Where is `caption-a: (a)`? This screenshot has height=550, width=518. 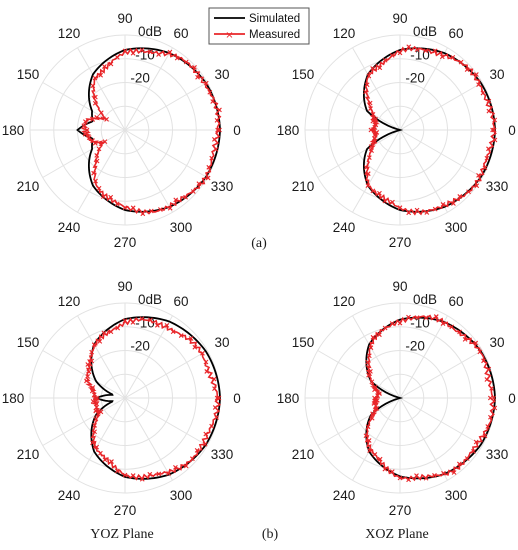
caption-a: (a) is located at coordinates (259, 243).